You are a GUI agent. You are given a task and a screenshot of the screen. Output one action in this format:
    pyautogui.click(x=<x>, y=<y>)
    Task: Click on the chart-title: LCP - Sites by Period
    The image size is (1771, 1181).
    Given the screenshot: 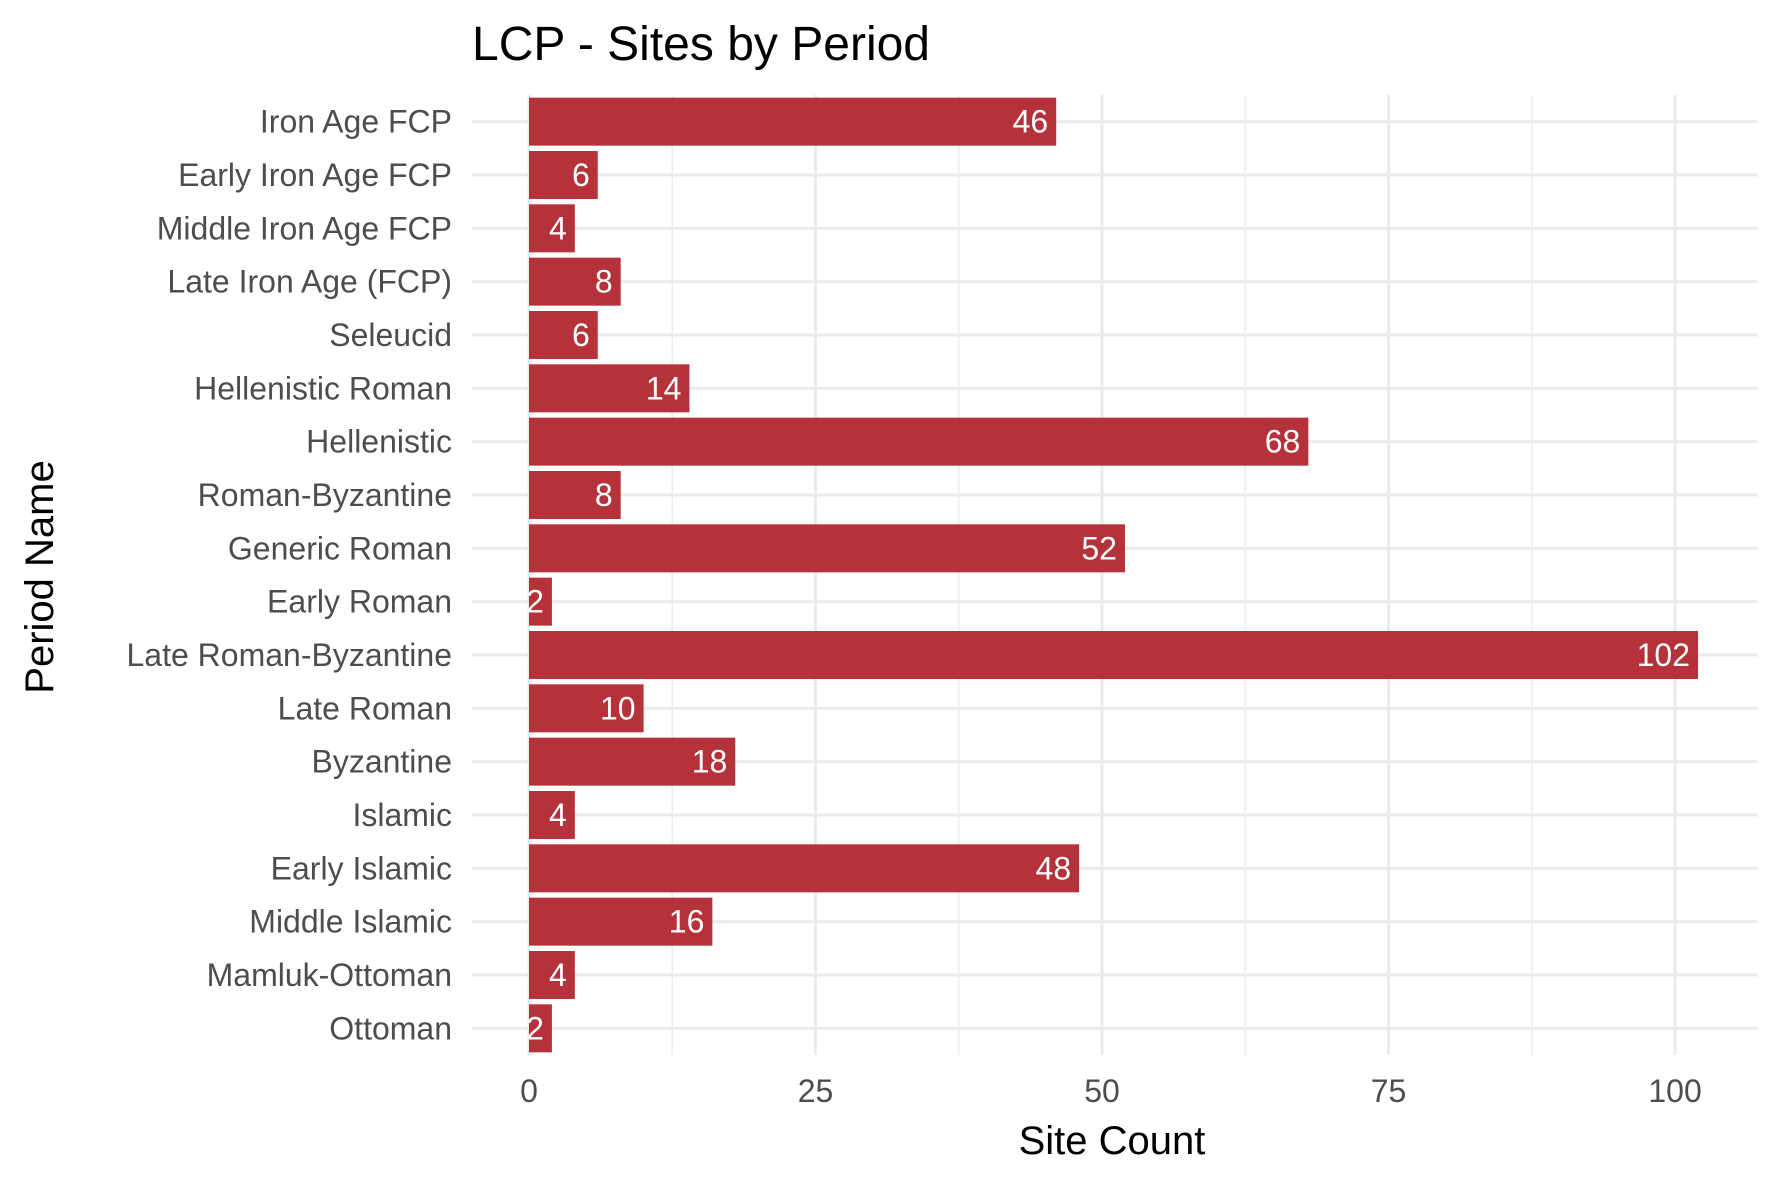 What is the action you would take?
    pyautogui.click(x=701, y=44)
    